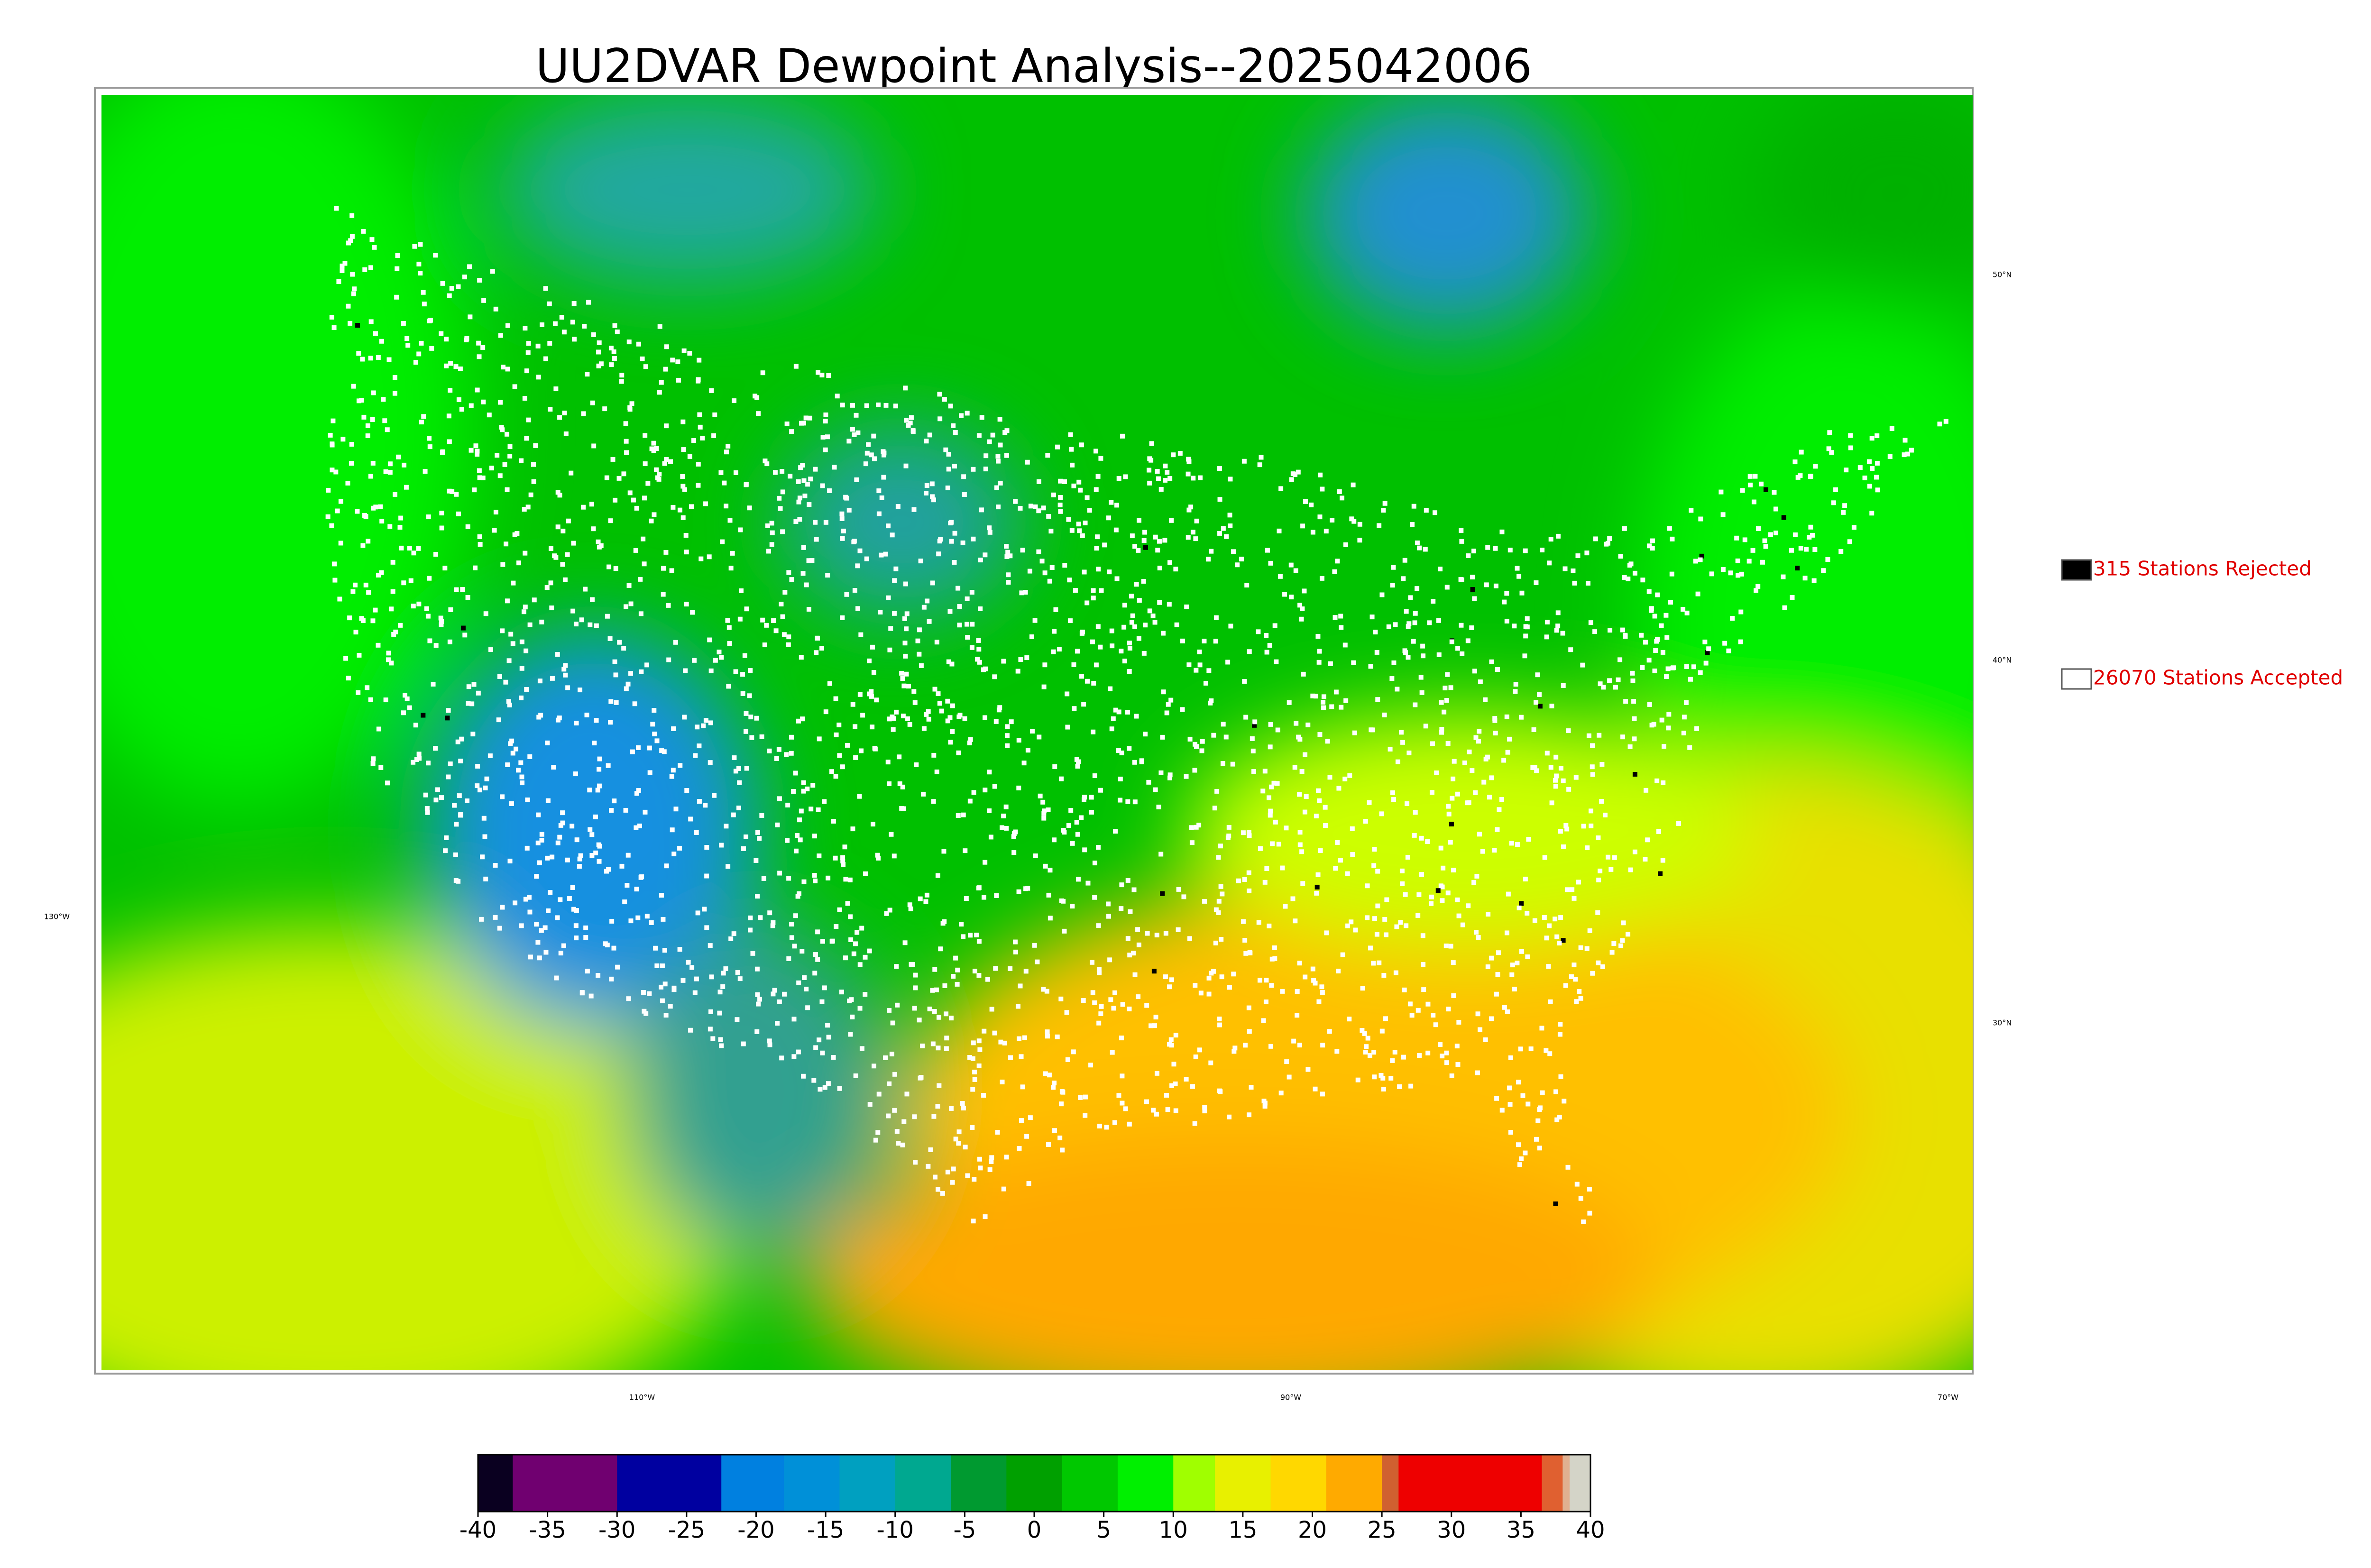 The width and height of the screenshot is (2371, 1568). Describe the element at coordinates (1580, 1483) in the screenshot. I see `colorbar-segment` at that location.